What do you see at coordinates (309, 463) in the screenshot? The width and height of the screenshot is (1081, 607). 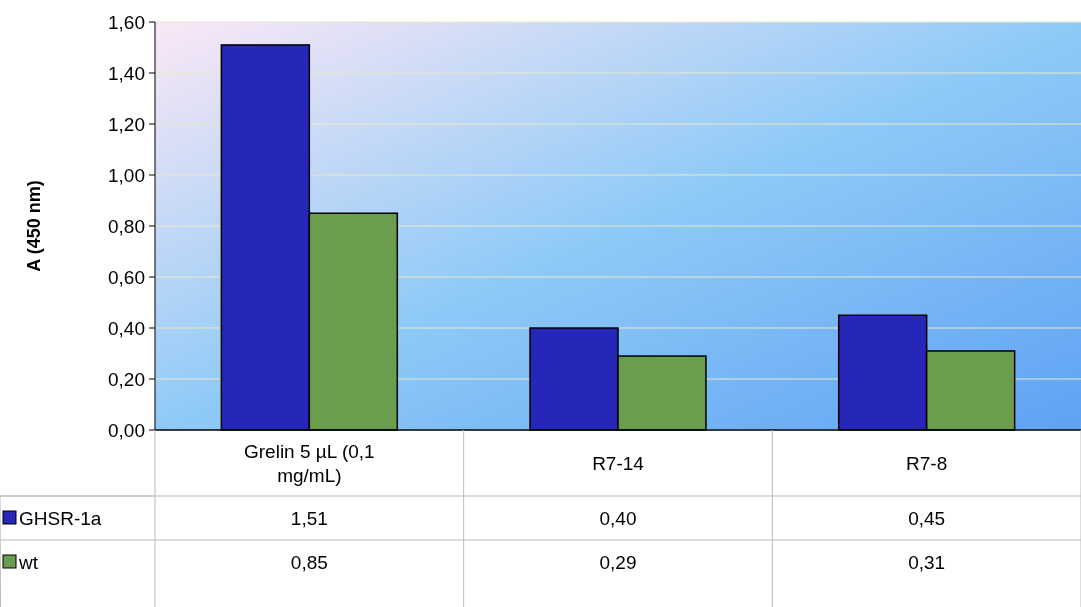 I see `x-tick-label: Grelin 5 µL (0,1 mg/mL)` at bounding box center [309, 463].